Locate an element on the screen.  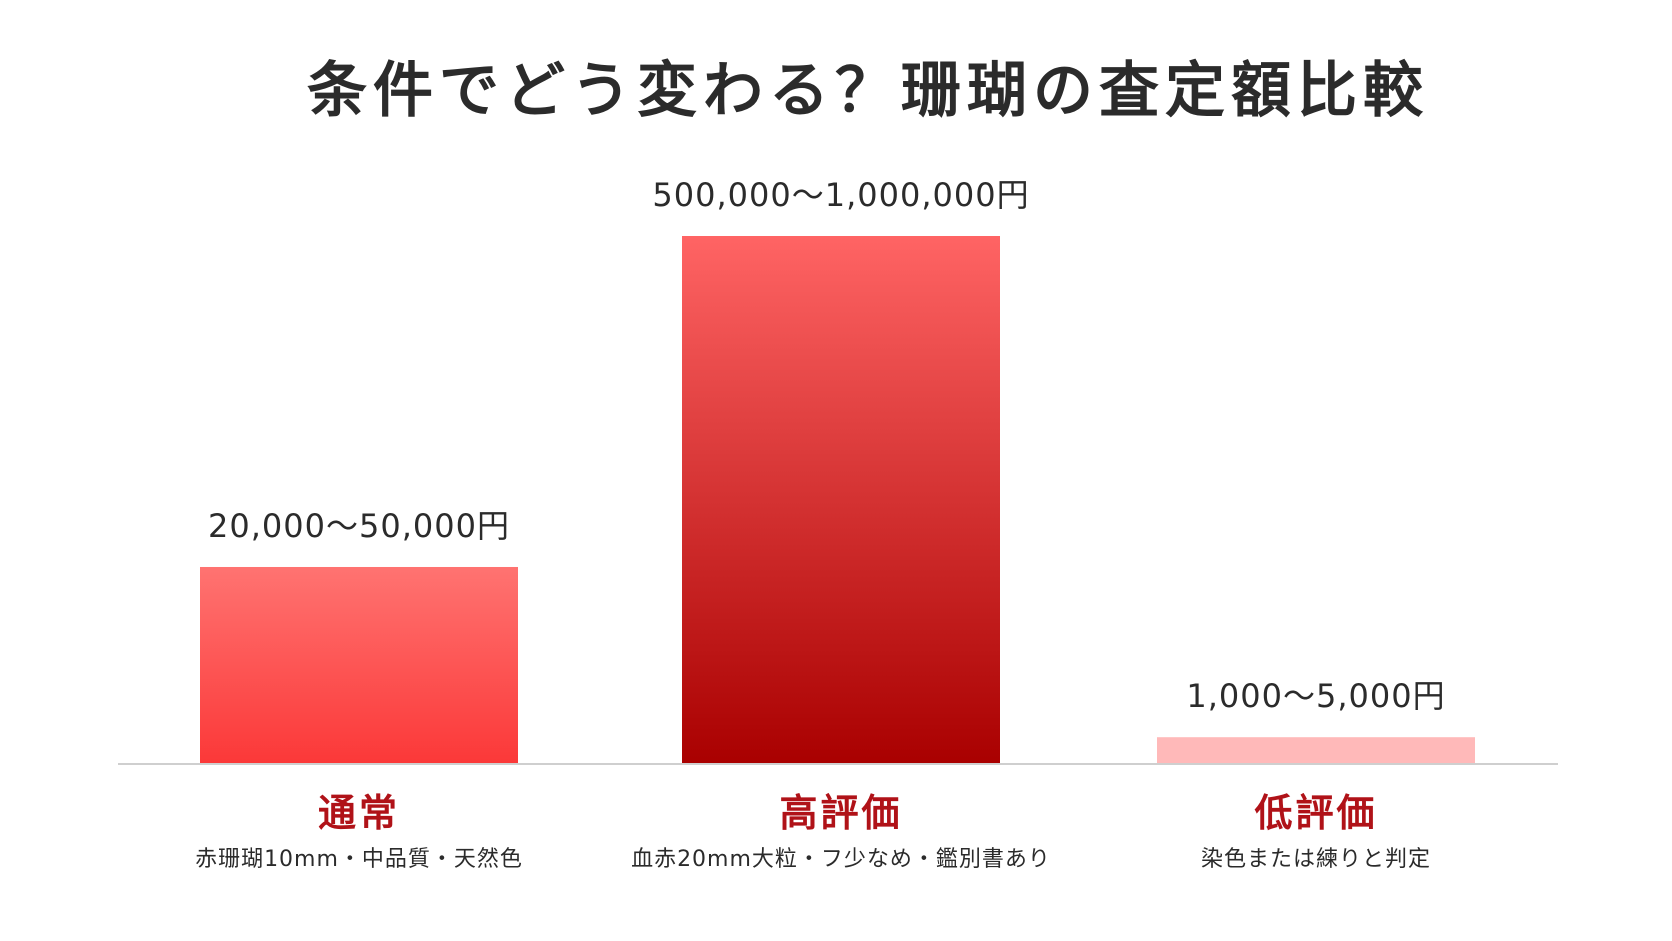
value-label-high: 500,000〜1,000,000円 is located at coordinates (840, 195).